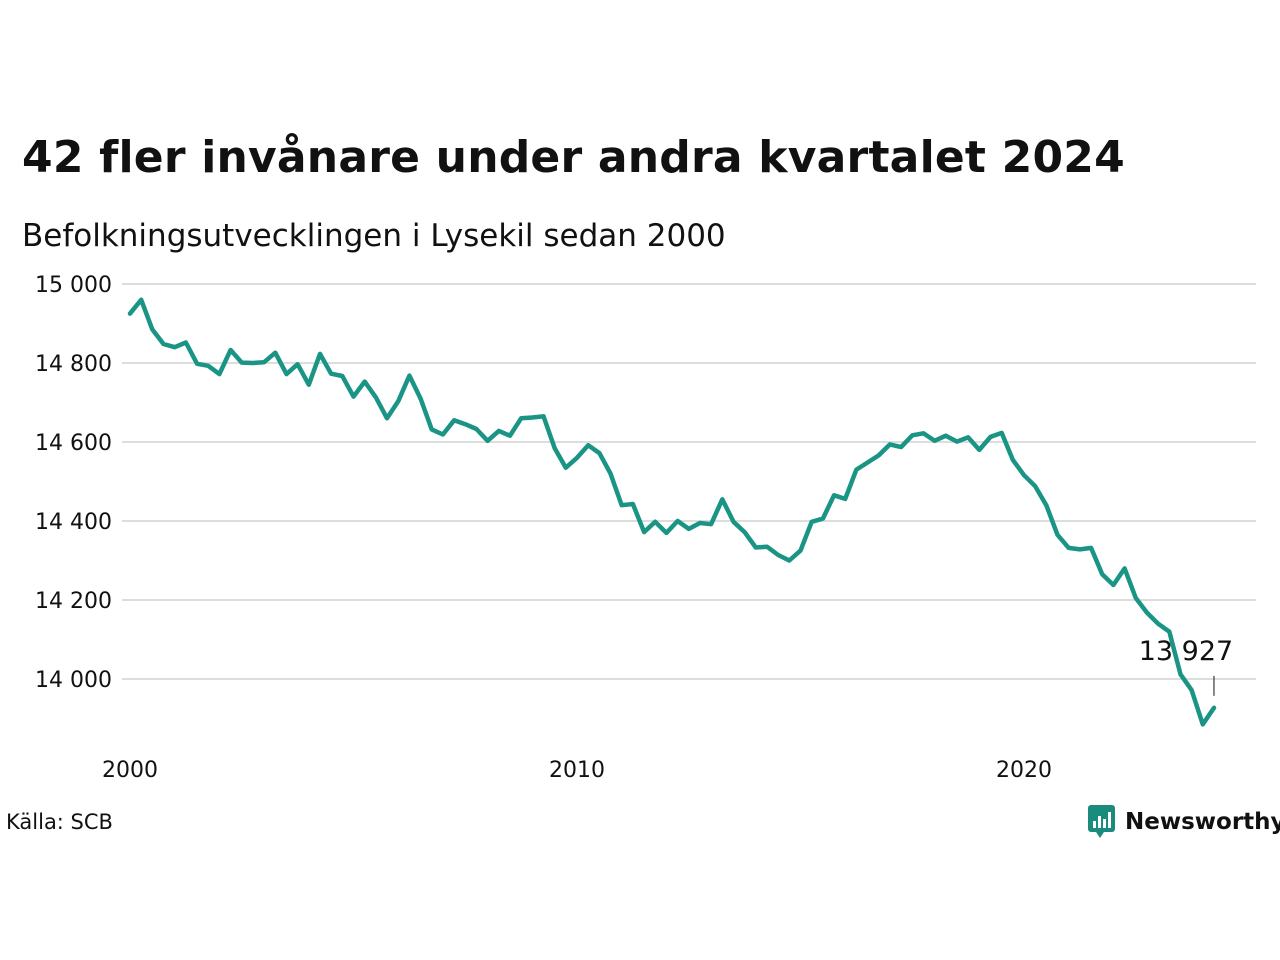 The image size is (1280, 960). I want to click on y-tick-label: 14 600, so click(73, 443).